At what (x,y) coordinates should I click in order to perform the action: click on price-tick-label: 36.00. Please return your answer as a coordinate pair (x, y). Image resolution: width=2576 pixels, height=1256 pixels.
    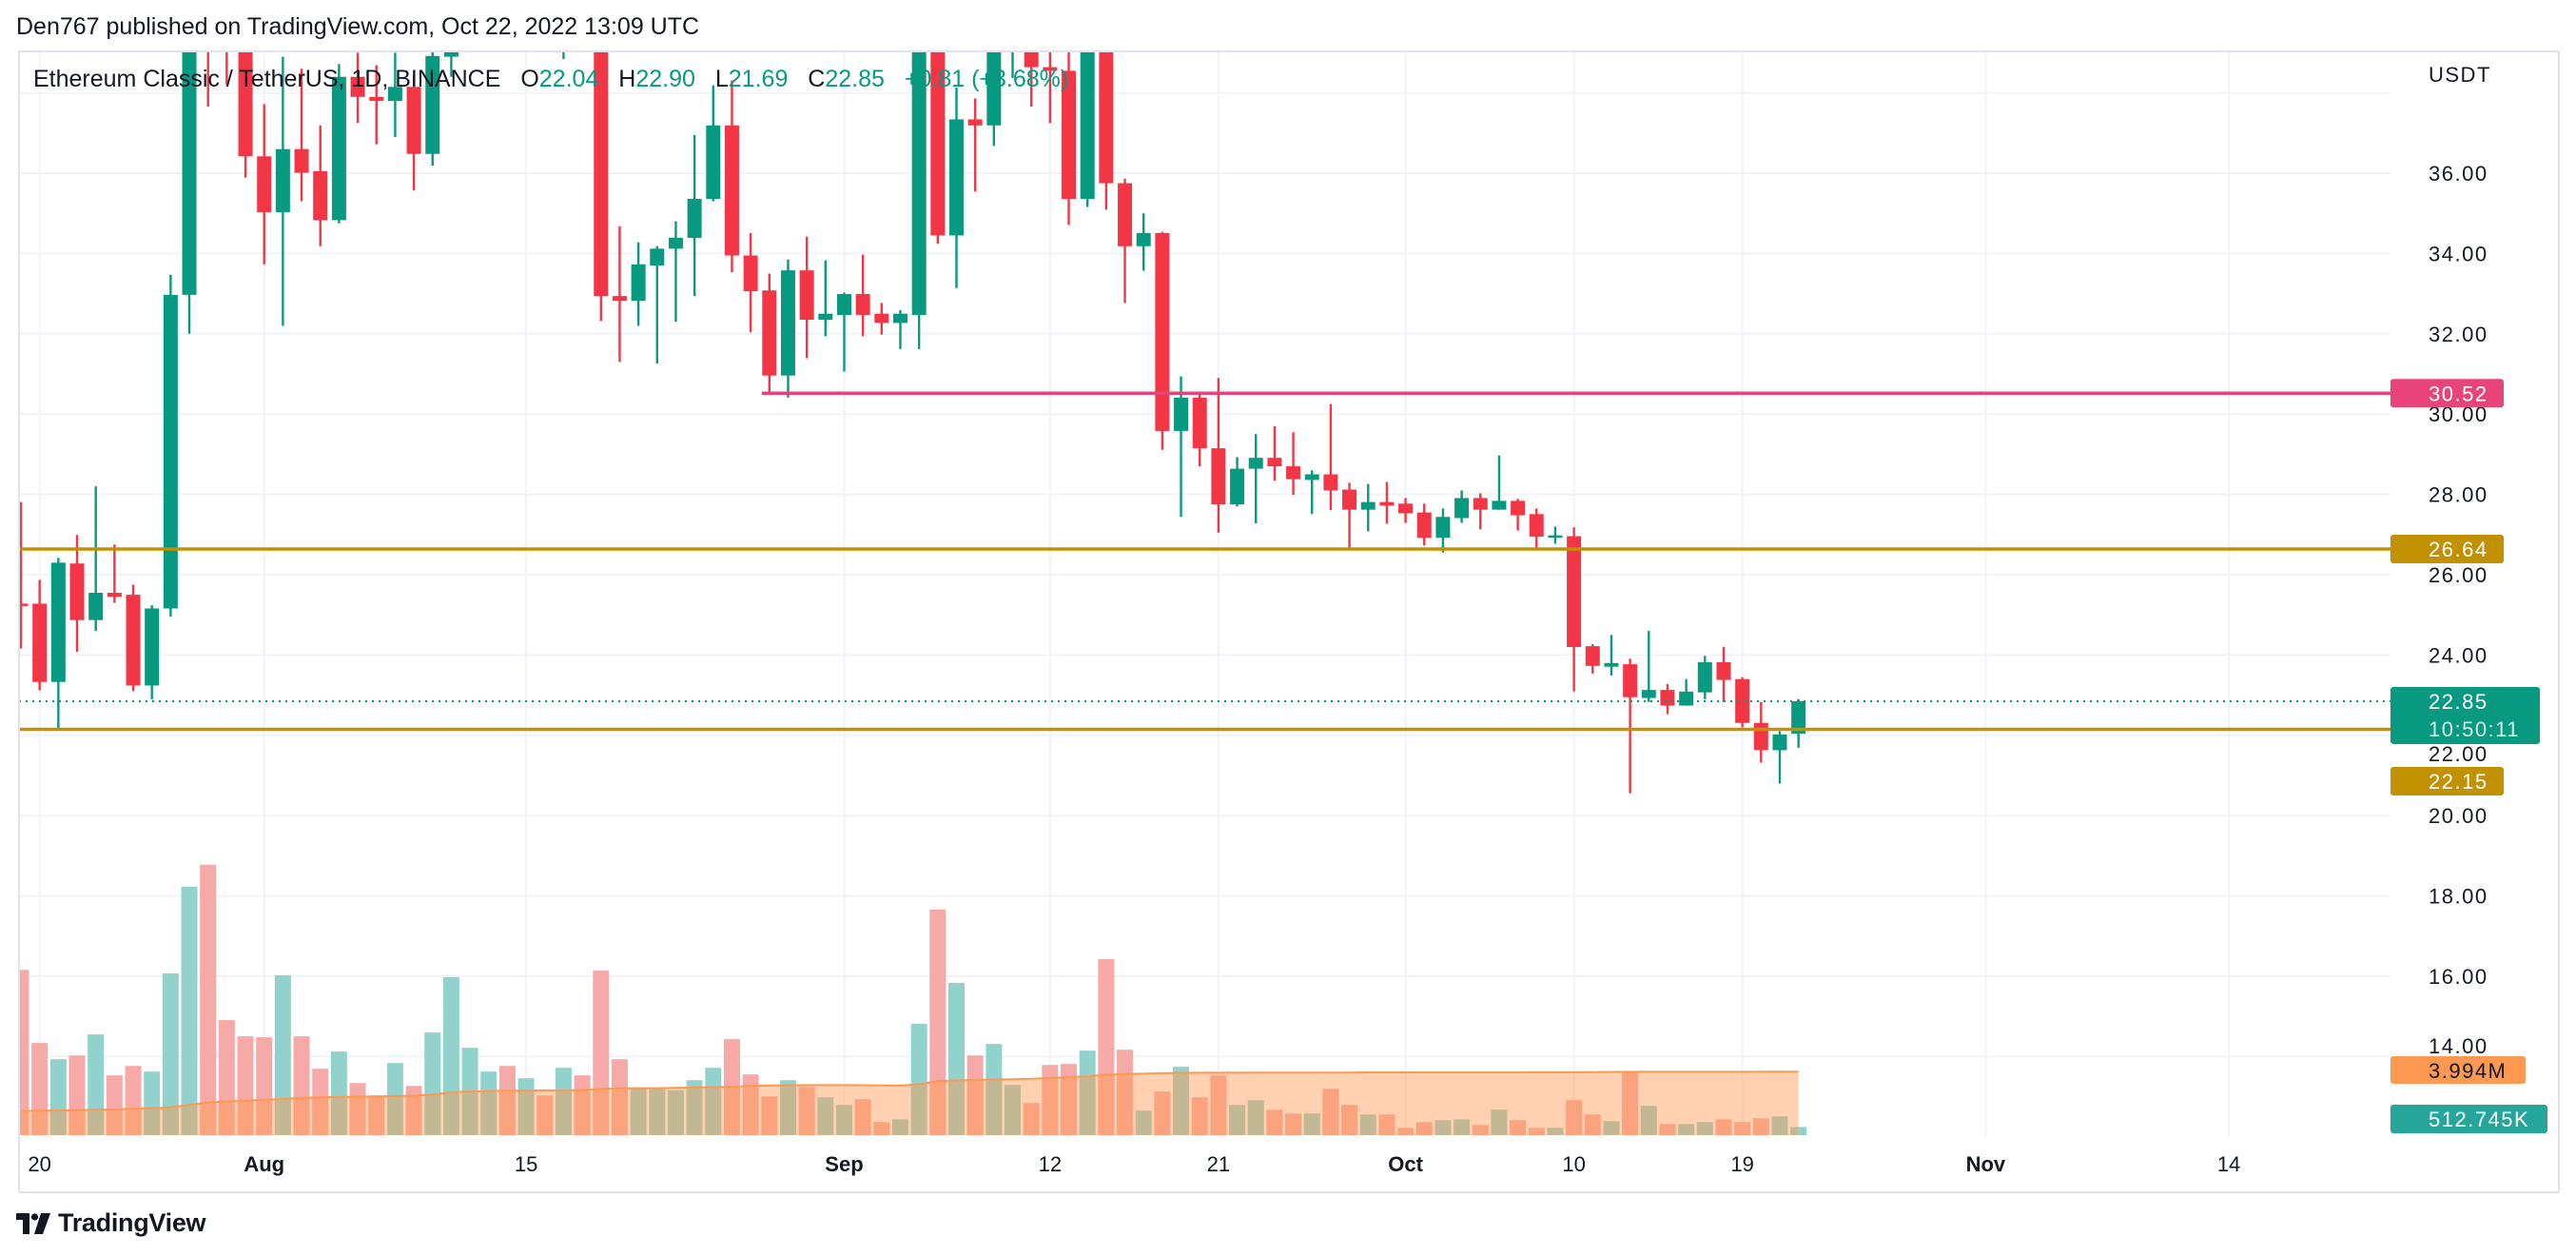
    Looking at the image, I should click on (2459, 174).